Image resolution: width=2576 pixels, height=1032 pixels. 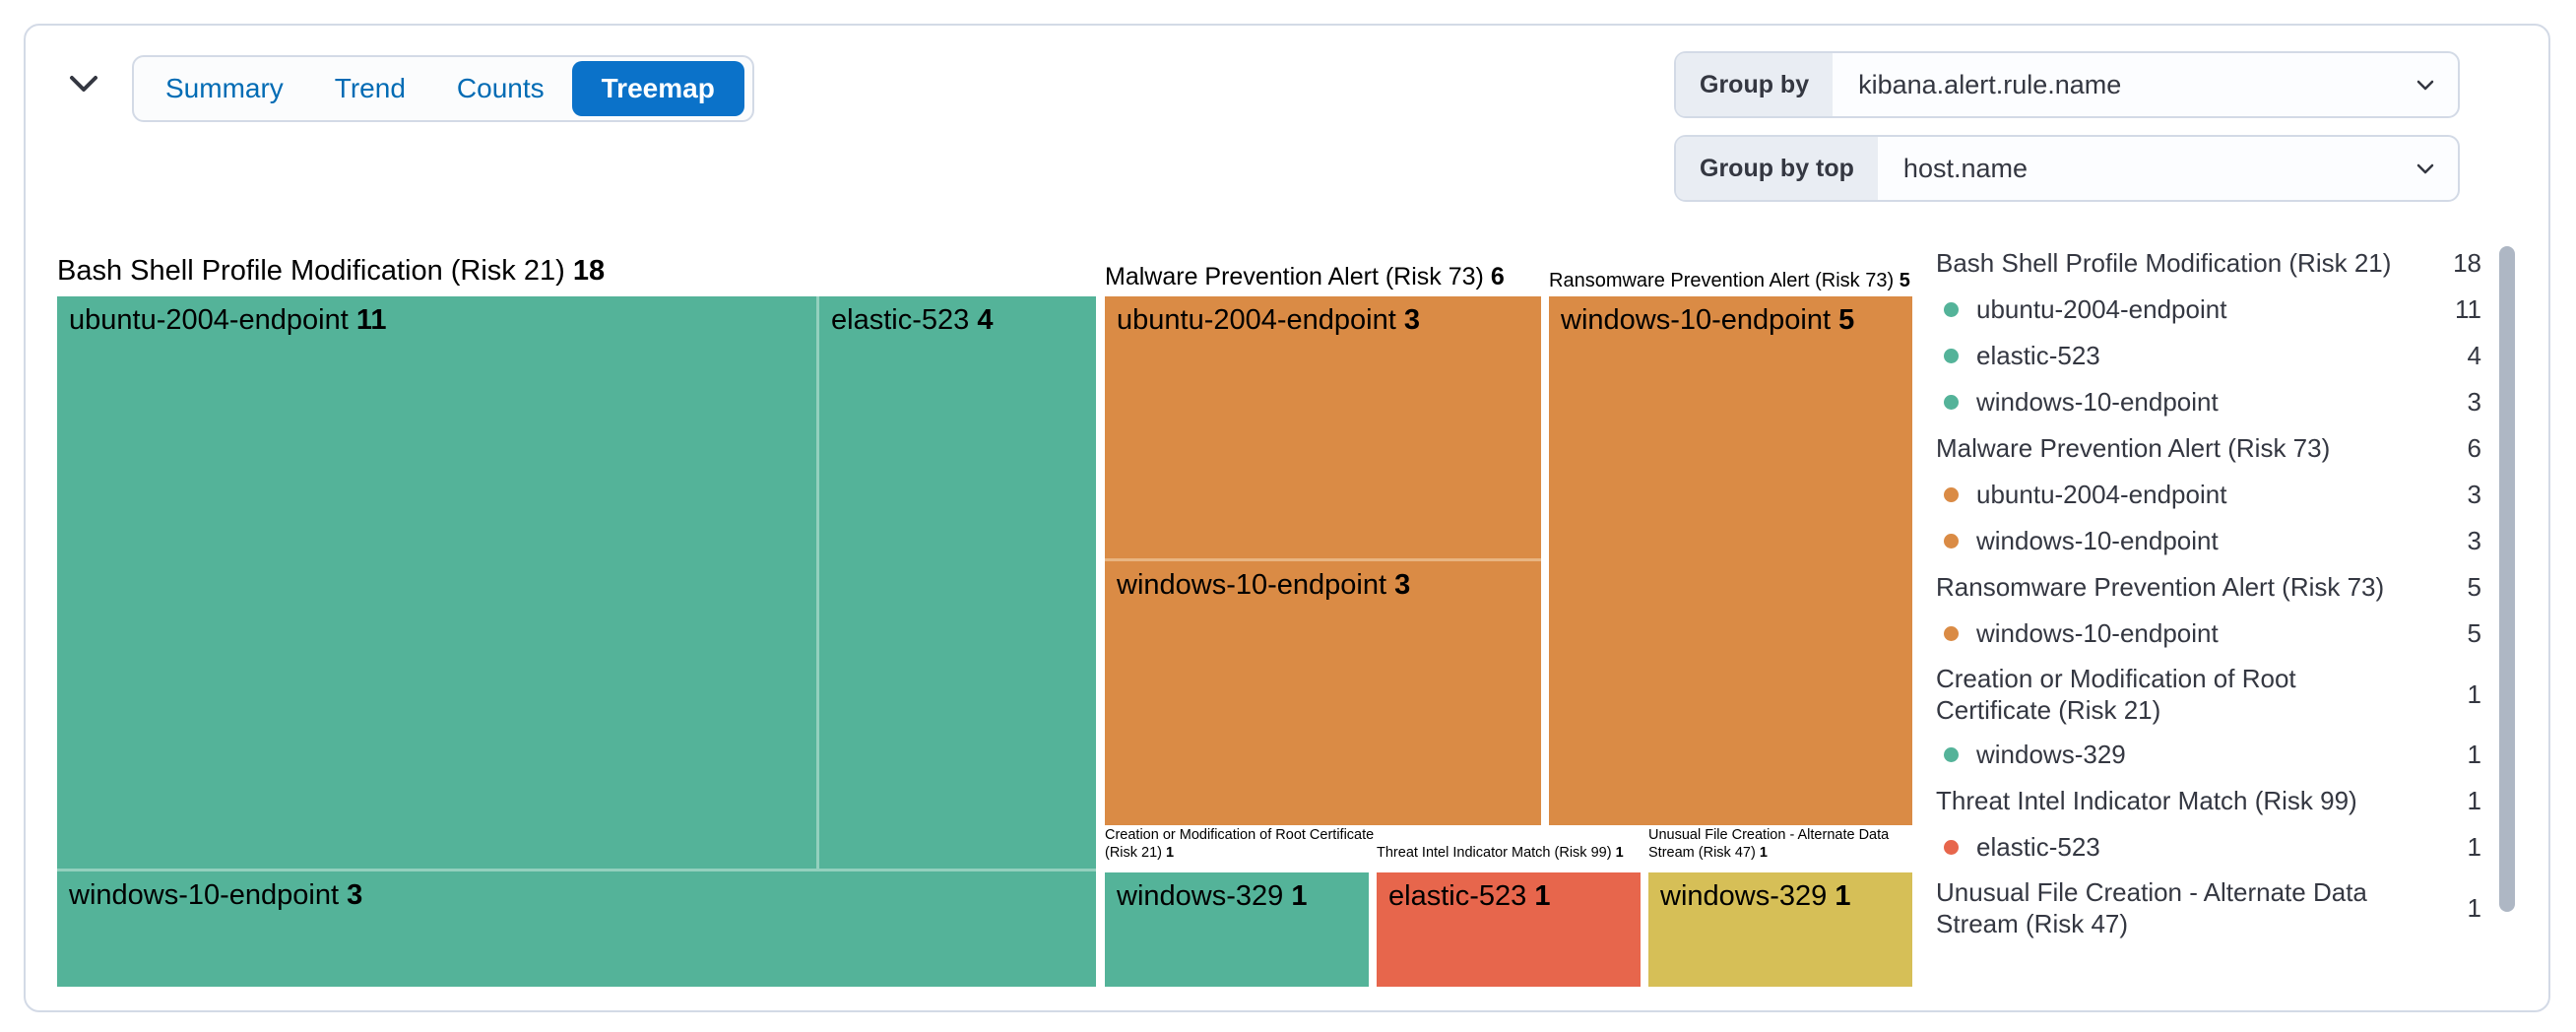 I want to click on chart-type-button-group: Summary Trend Counts Treemap, so click(x=443, y=88).